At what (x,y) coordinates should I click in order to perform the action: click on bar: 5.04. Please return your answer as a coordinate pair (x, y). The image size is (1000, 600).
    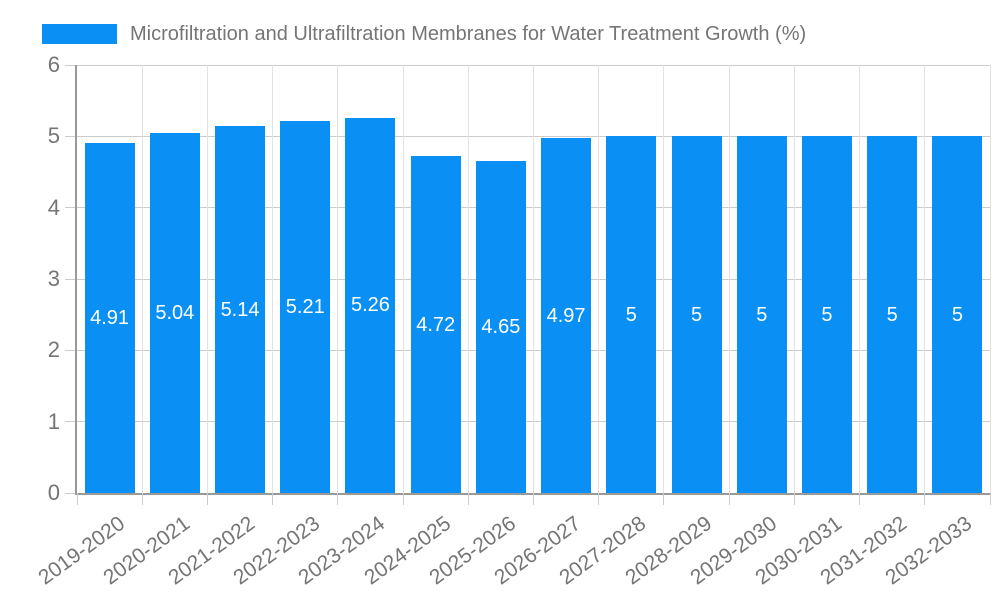
    Looking at the image, I should click on (174, 313).